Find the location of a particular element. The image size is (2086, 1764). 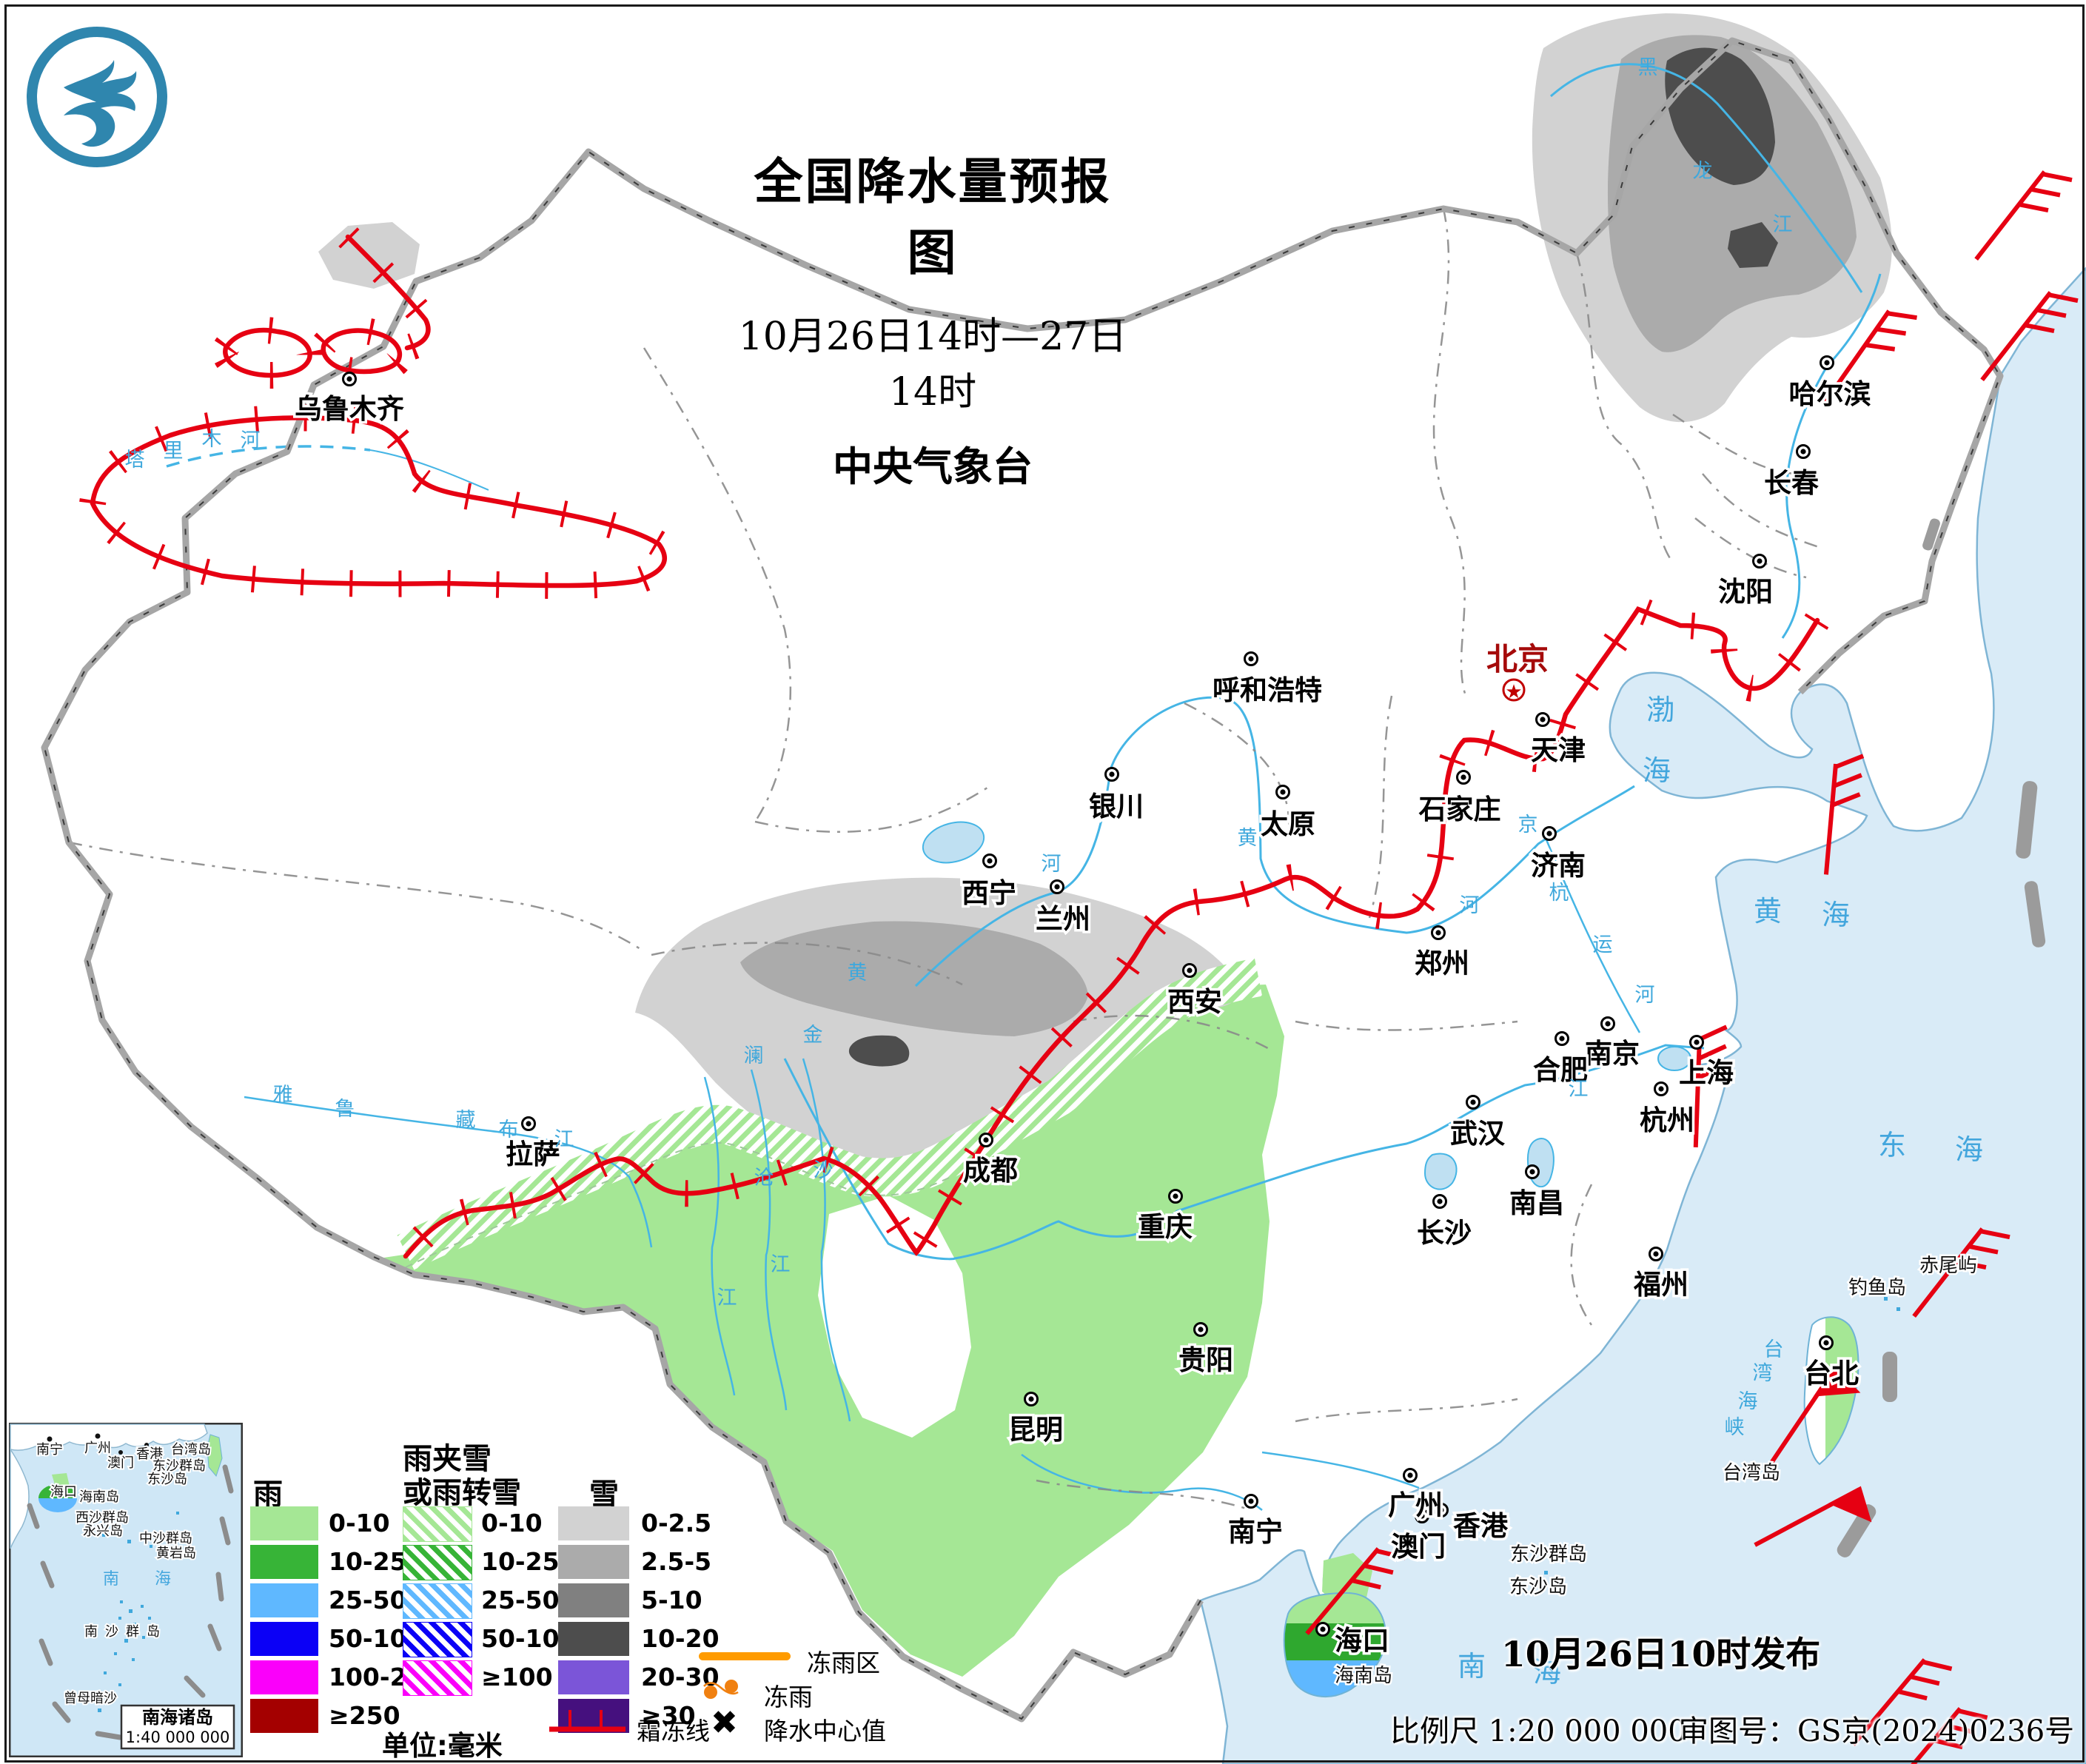

city-label: 澳门 is located at coordinates (1418, 1547).